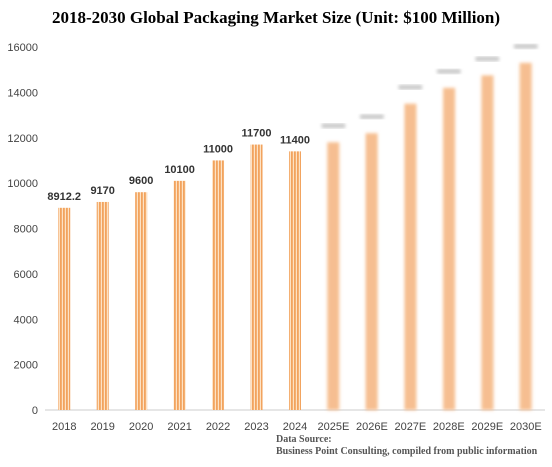 Image resolution: width=552 pixels, height=467 pixels. I want to click on data-label: 9600, so click(141, 181).